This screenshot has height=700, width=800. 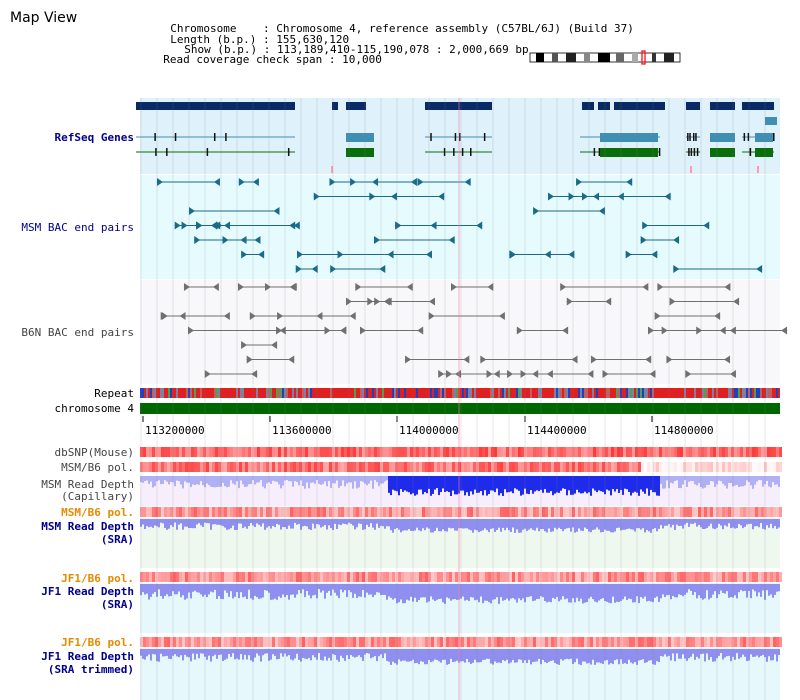 I want to click on refseq-genes-label: RefSeq Genes, so click(x=94, y=137).